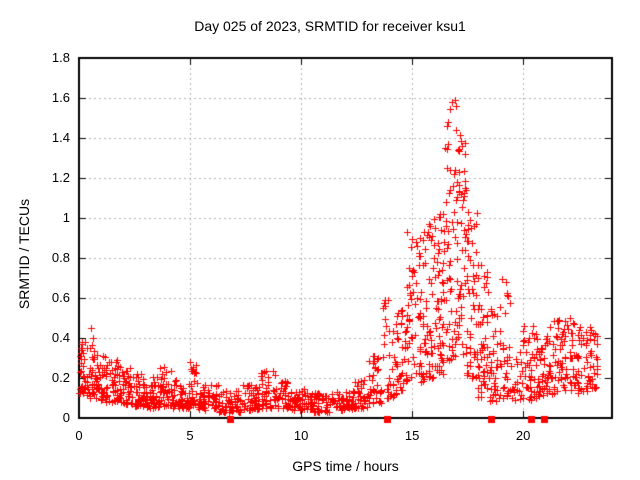  I want to click on y-tick-label: 1.8, so click(60, 57).